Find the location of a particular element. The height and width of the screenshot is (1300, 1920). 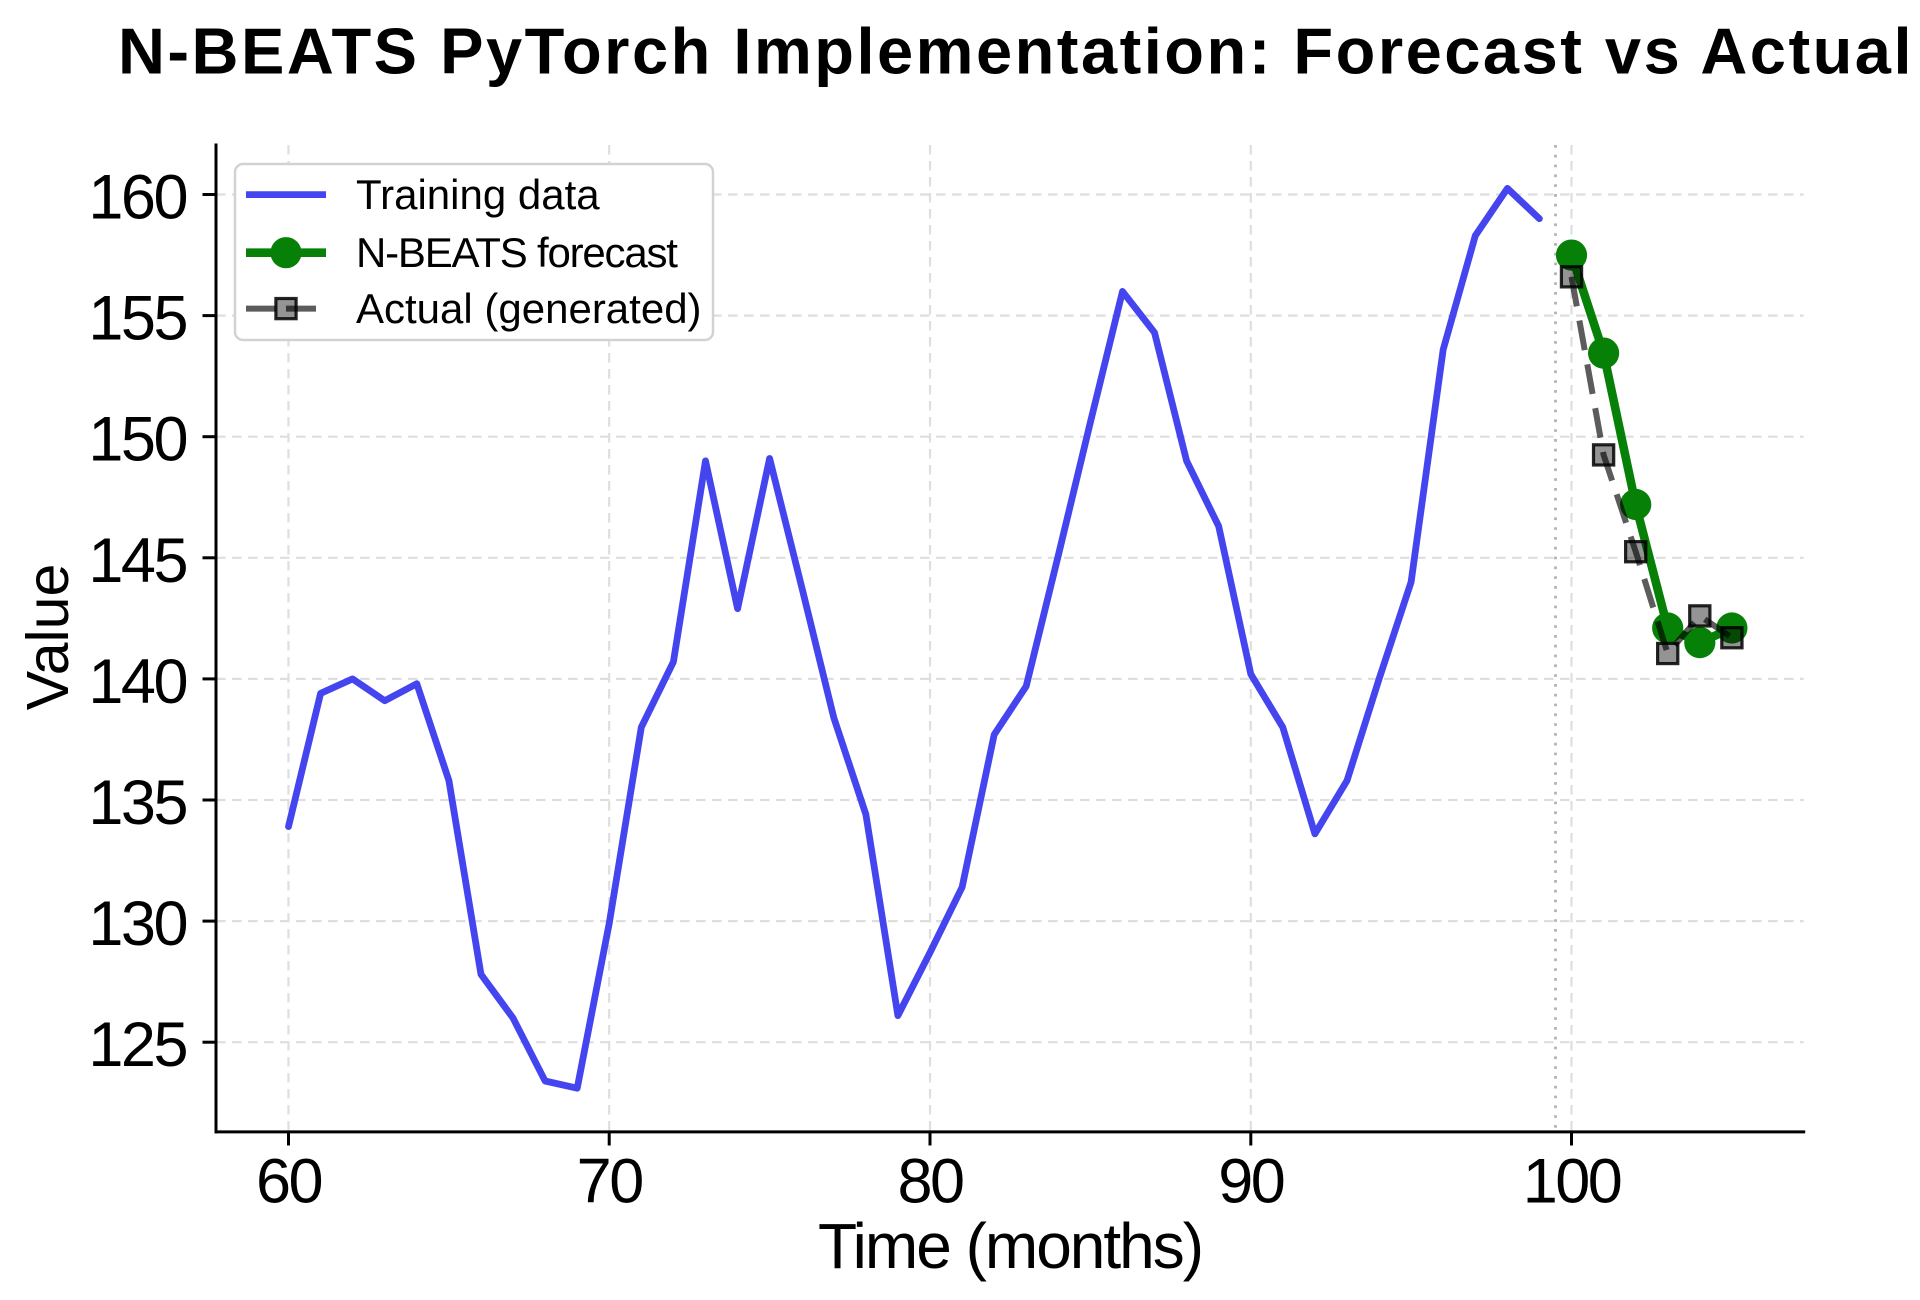

svg-text: Value is located at coordinates (48, 637).